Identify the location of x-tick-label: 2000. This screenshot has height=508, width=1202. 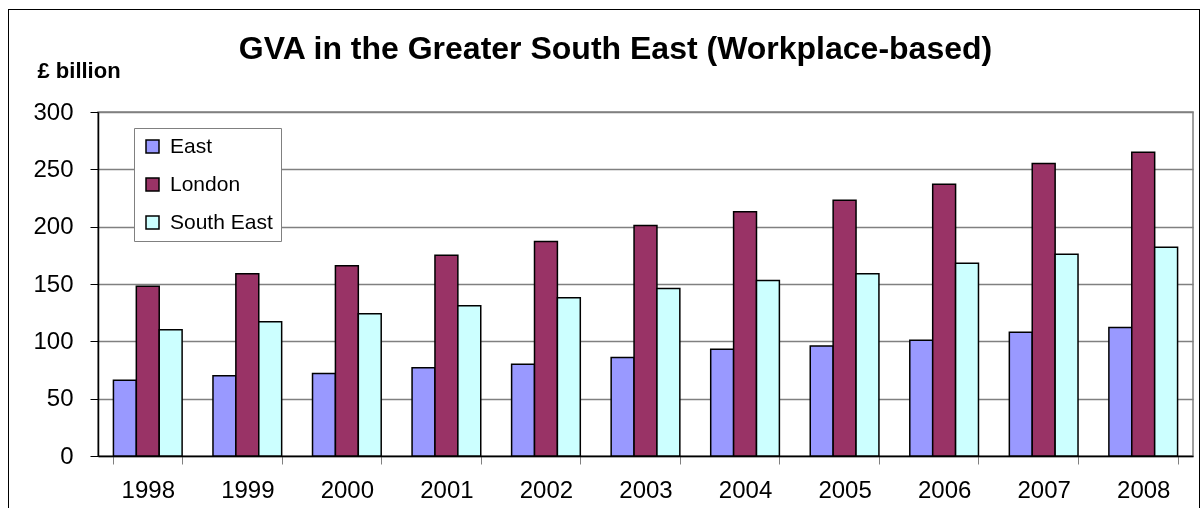
(347, 489).